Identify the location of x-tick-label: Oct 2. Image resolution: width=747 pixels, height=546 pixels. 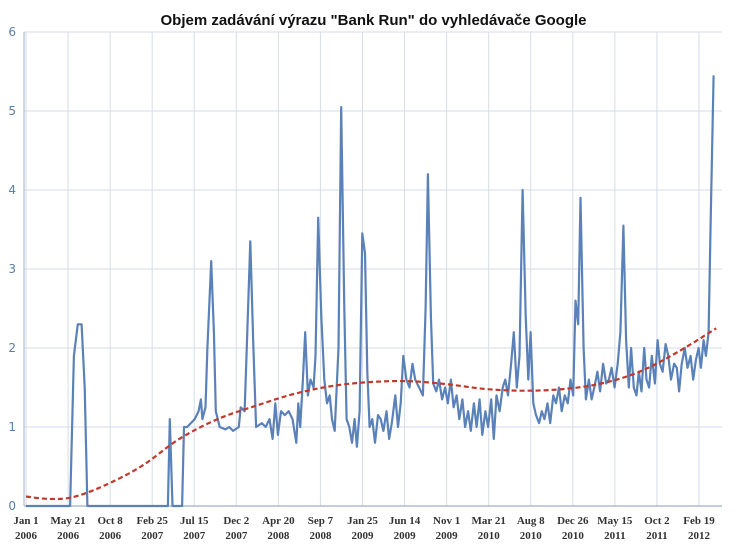
(657, 521).